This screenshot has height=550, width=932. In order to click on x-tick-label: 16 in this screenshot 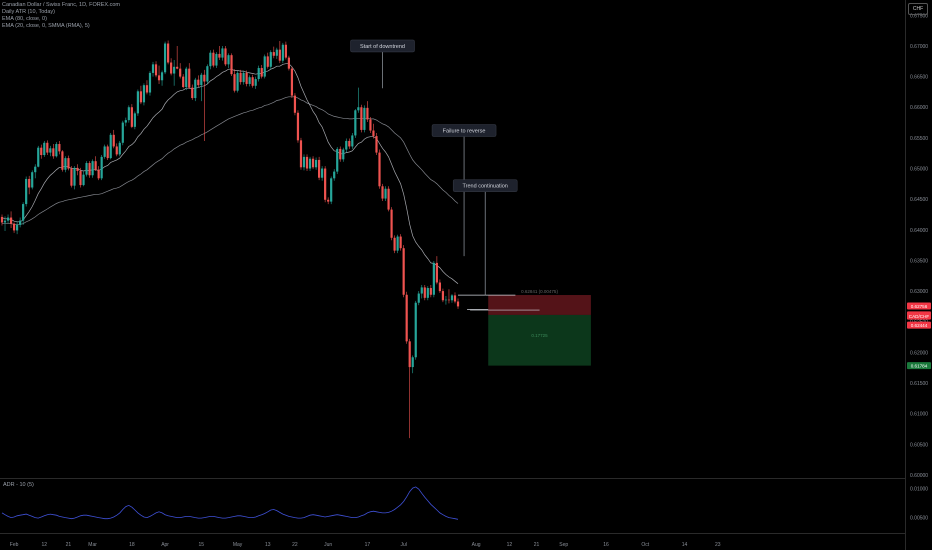, I will do `click(606, 545)`.